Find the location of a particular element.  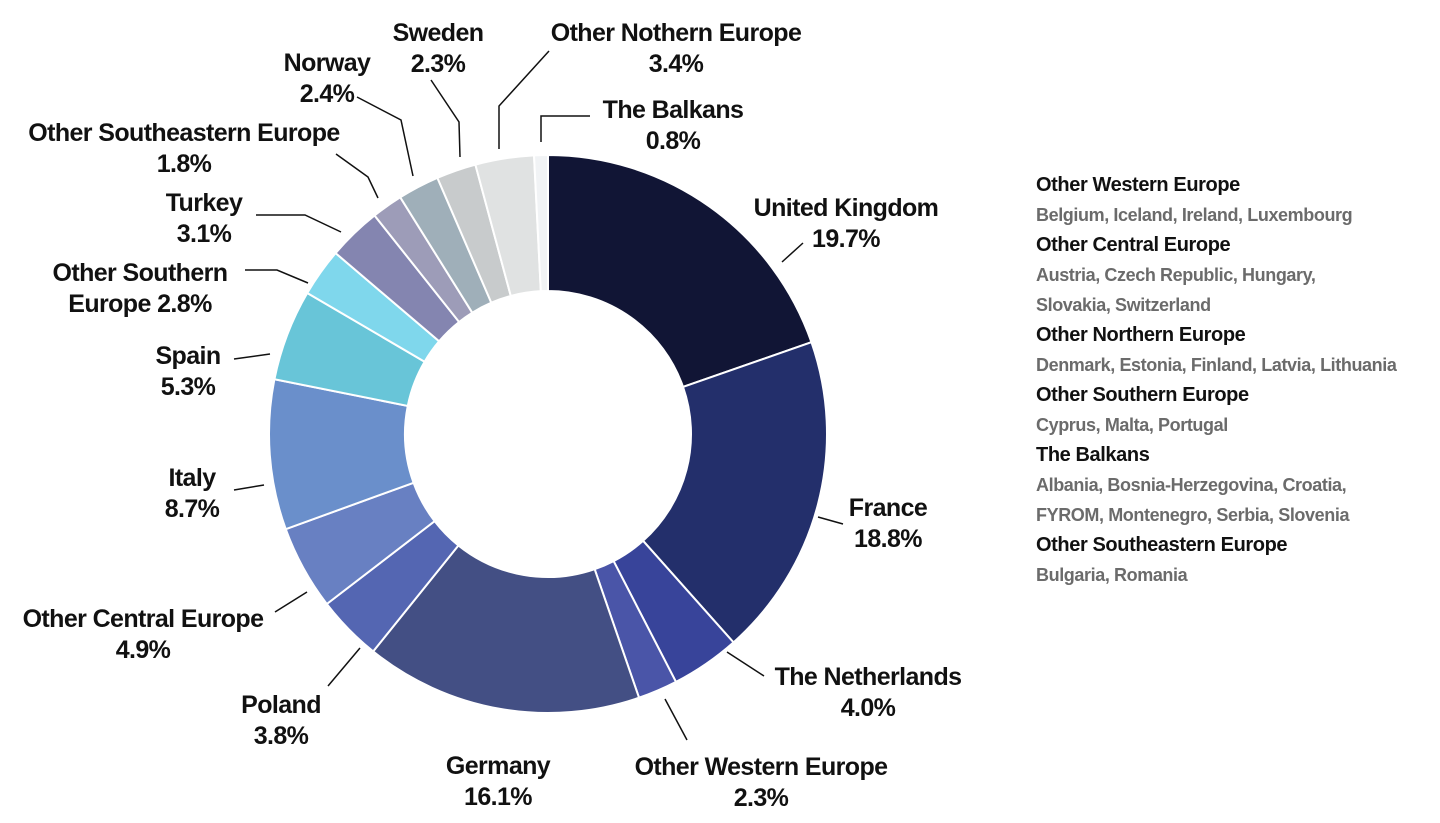

leader-line-turkey is located at coordinates (299, 223).